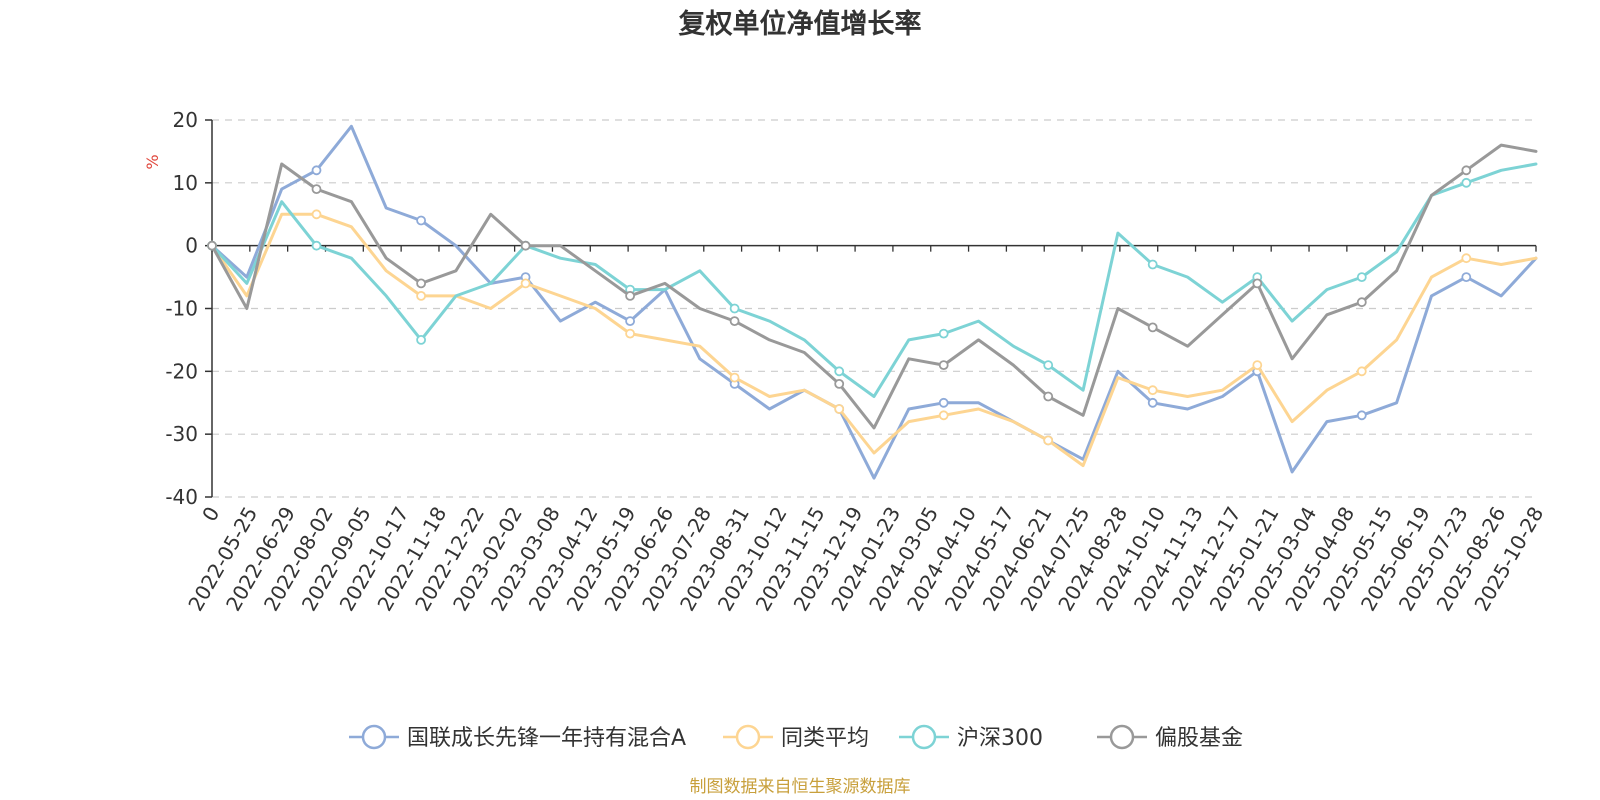 The image size is (1600, 800). What do you see at coordinates (181, 309) in the screenshot?
I see `y-tick-label: -10` at bounding box center [181, 309].